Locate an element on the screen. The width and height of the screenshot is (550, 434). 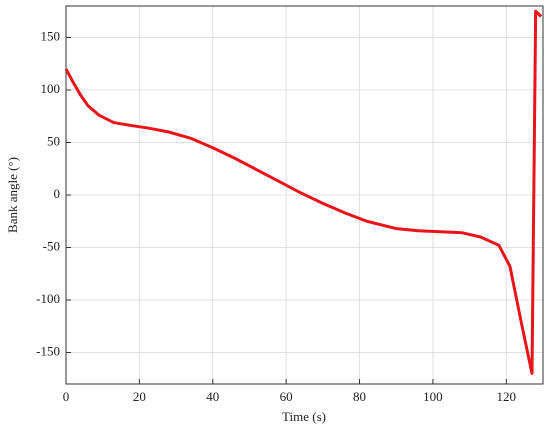
y-tick-label: 150 is located at coordinates (51, 35).